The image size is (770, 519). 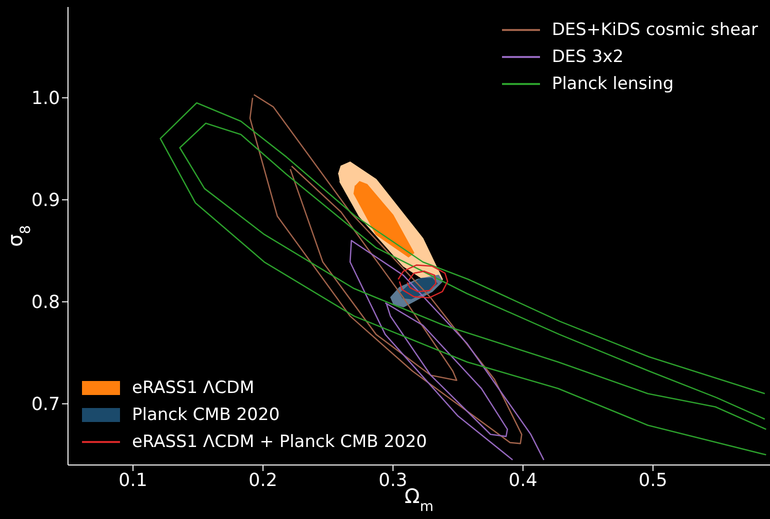 What do you see at coordinates (653, 480) in the screenshot?
I see `x-tick-label: 0.5` at bounding box center [653, 480].